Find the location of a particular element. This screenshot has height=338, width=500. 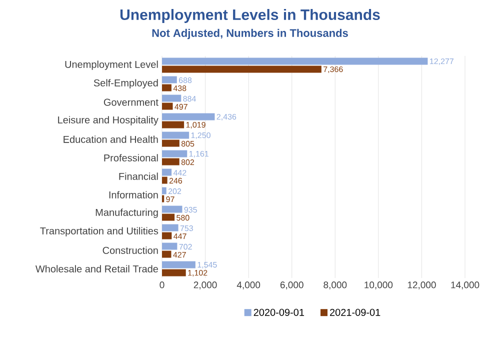

data-label: 580 is located at coordinates (183, 217).